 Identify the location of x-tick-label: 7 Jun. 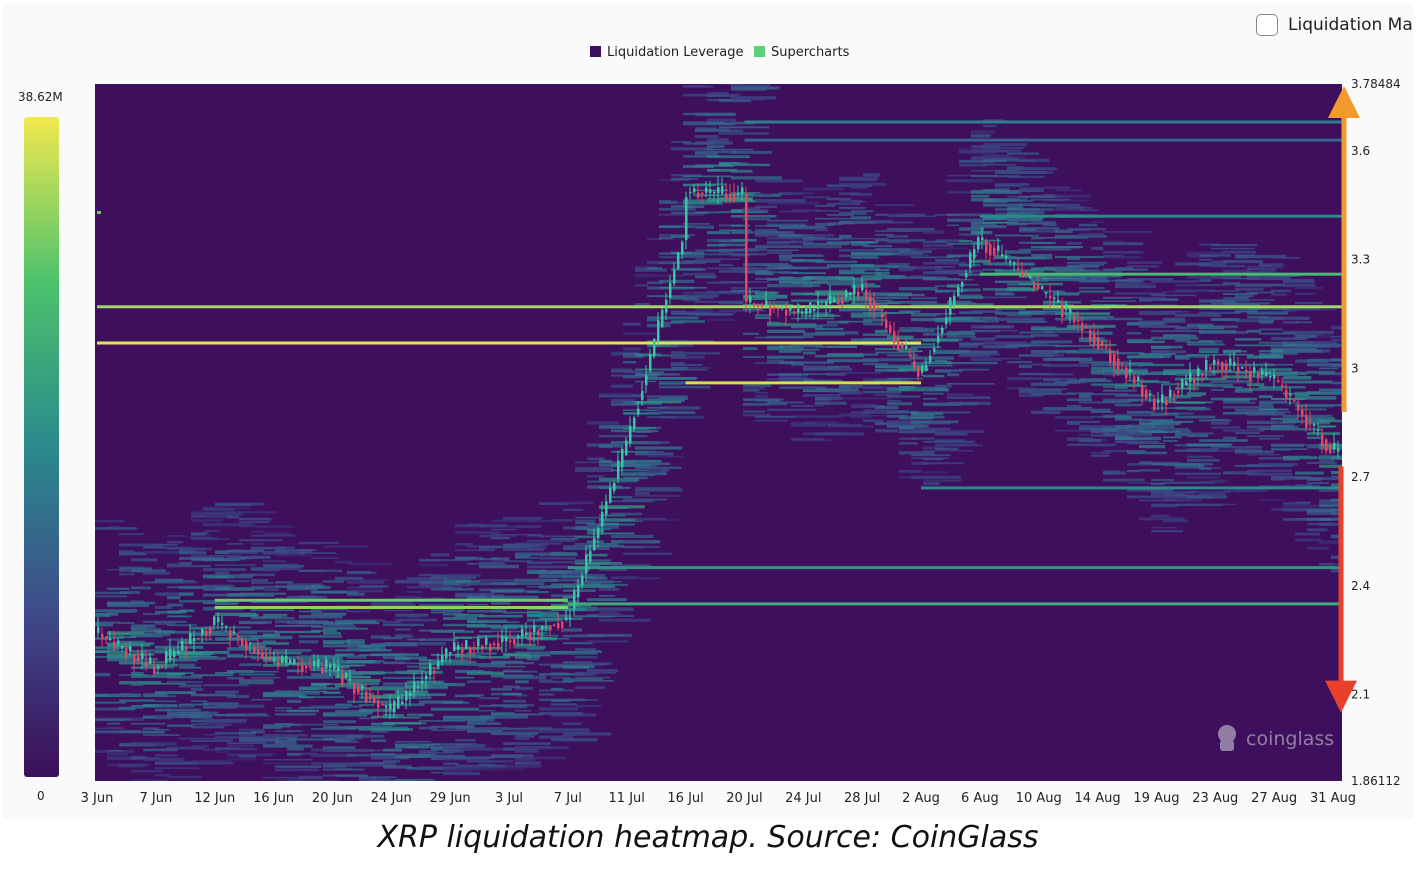
(155, 798).